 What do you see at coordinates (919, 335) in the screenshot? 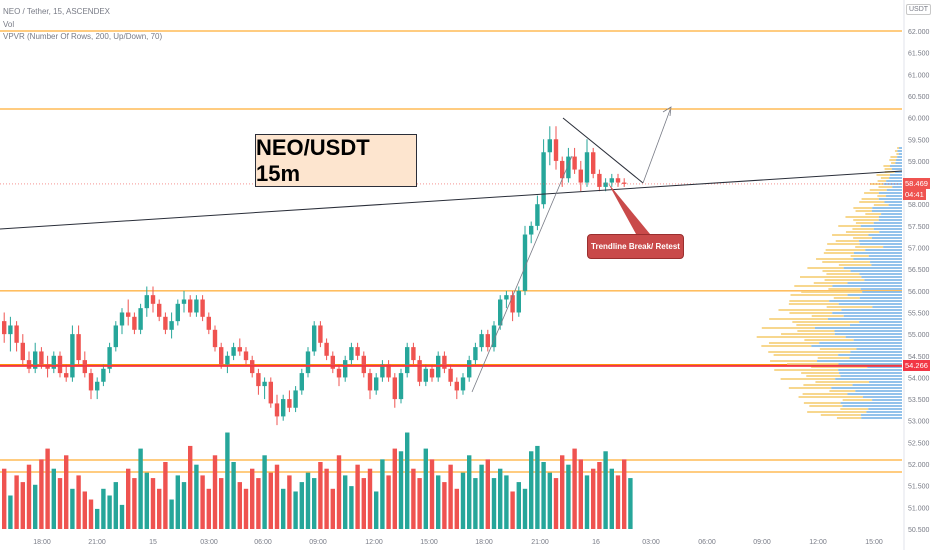
I see `y-tick-label: 55.000` at bounding box center [919, 335].